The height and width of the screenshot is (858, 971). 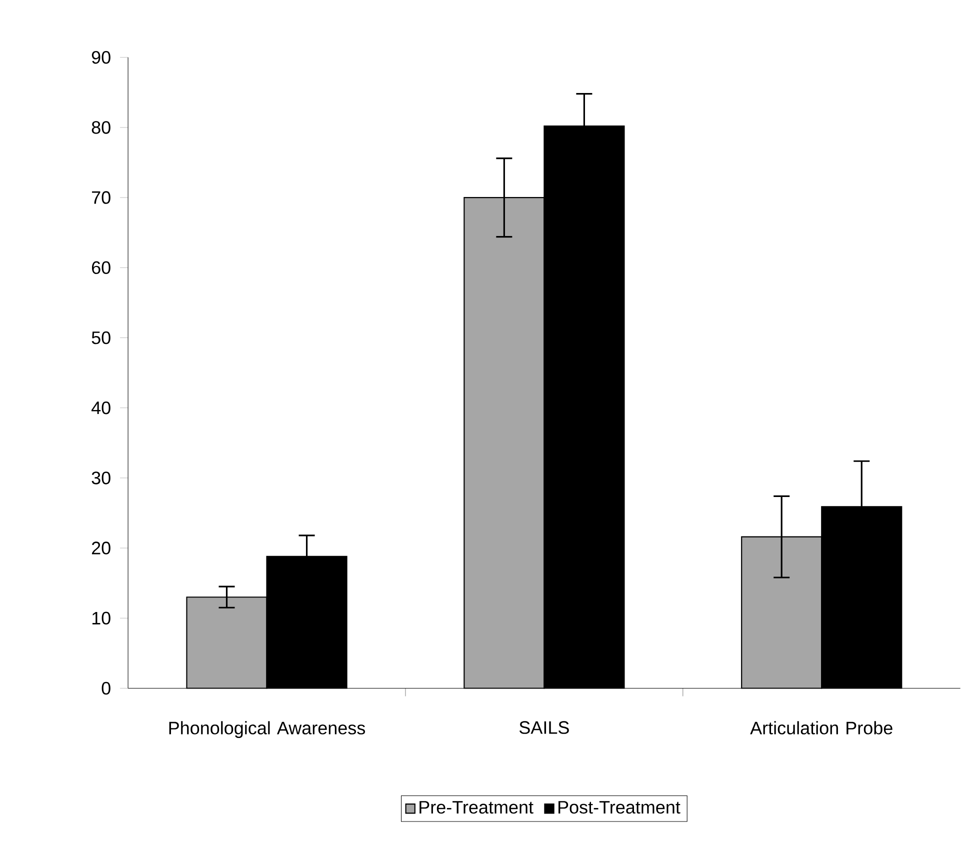 I want to click on y-tick-label: 90, so click(x=101, y=57).